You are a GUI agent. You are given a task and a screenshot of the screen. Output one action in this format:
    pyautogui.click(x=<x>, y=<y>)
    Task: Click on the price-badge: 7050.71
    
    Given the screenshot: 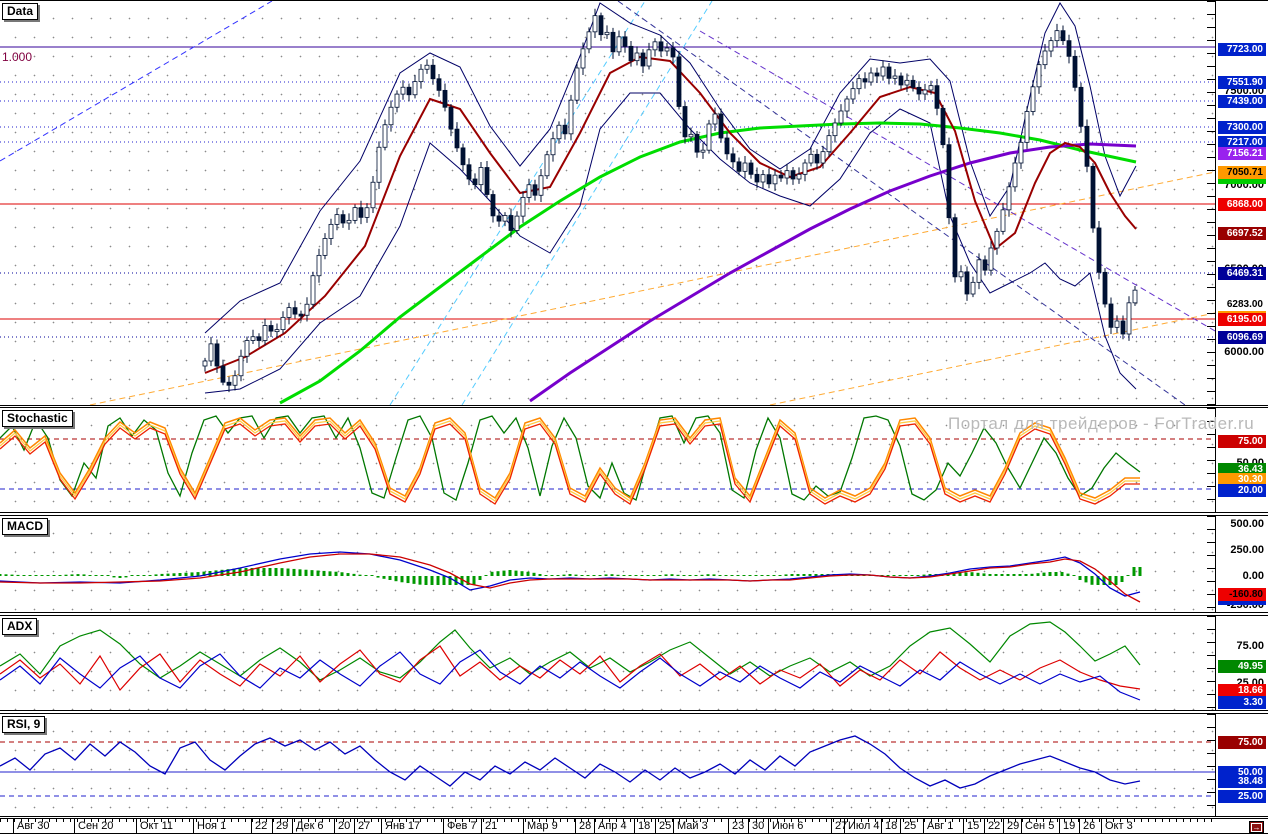 What is the action you would take?
    pyautogui.click(x=1242, y=172)
    